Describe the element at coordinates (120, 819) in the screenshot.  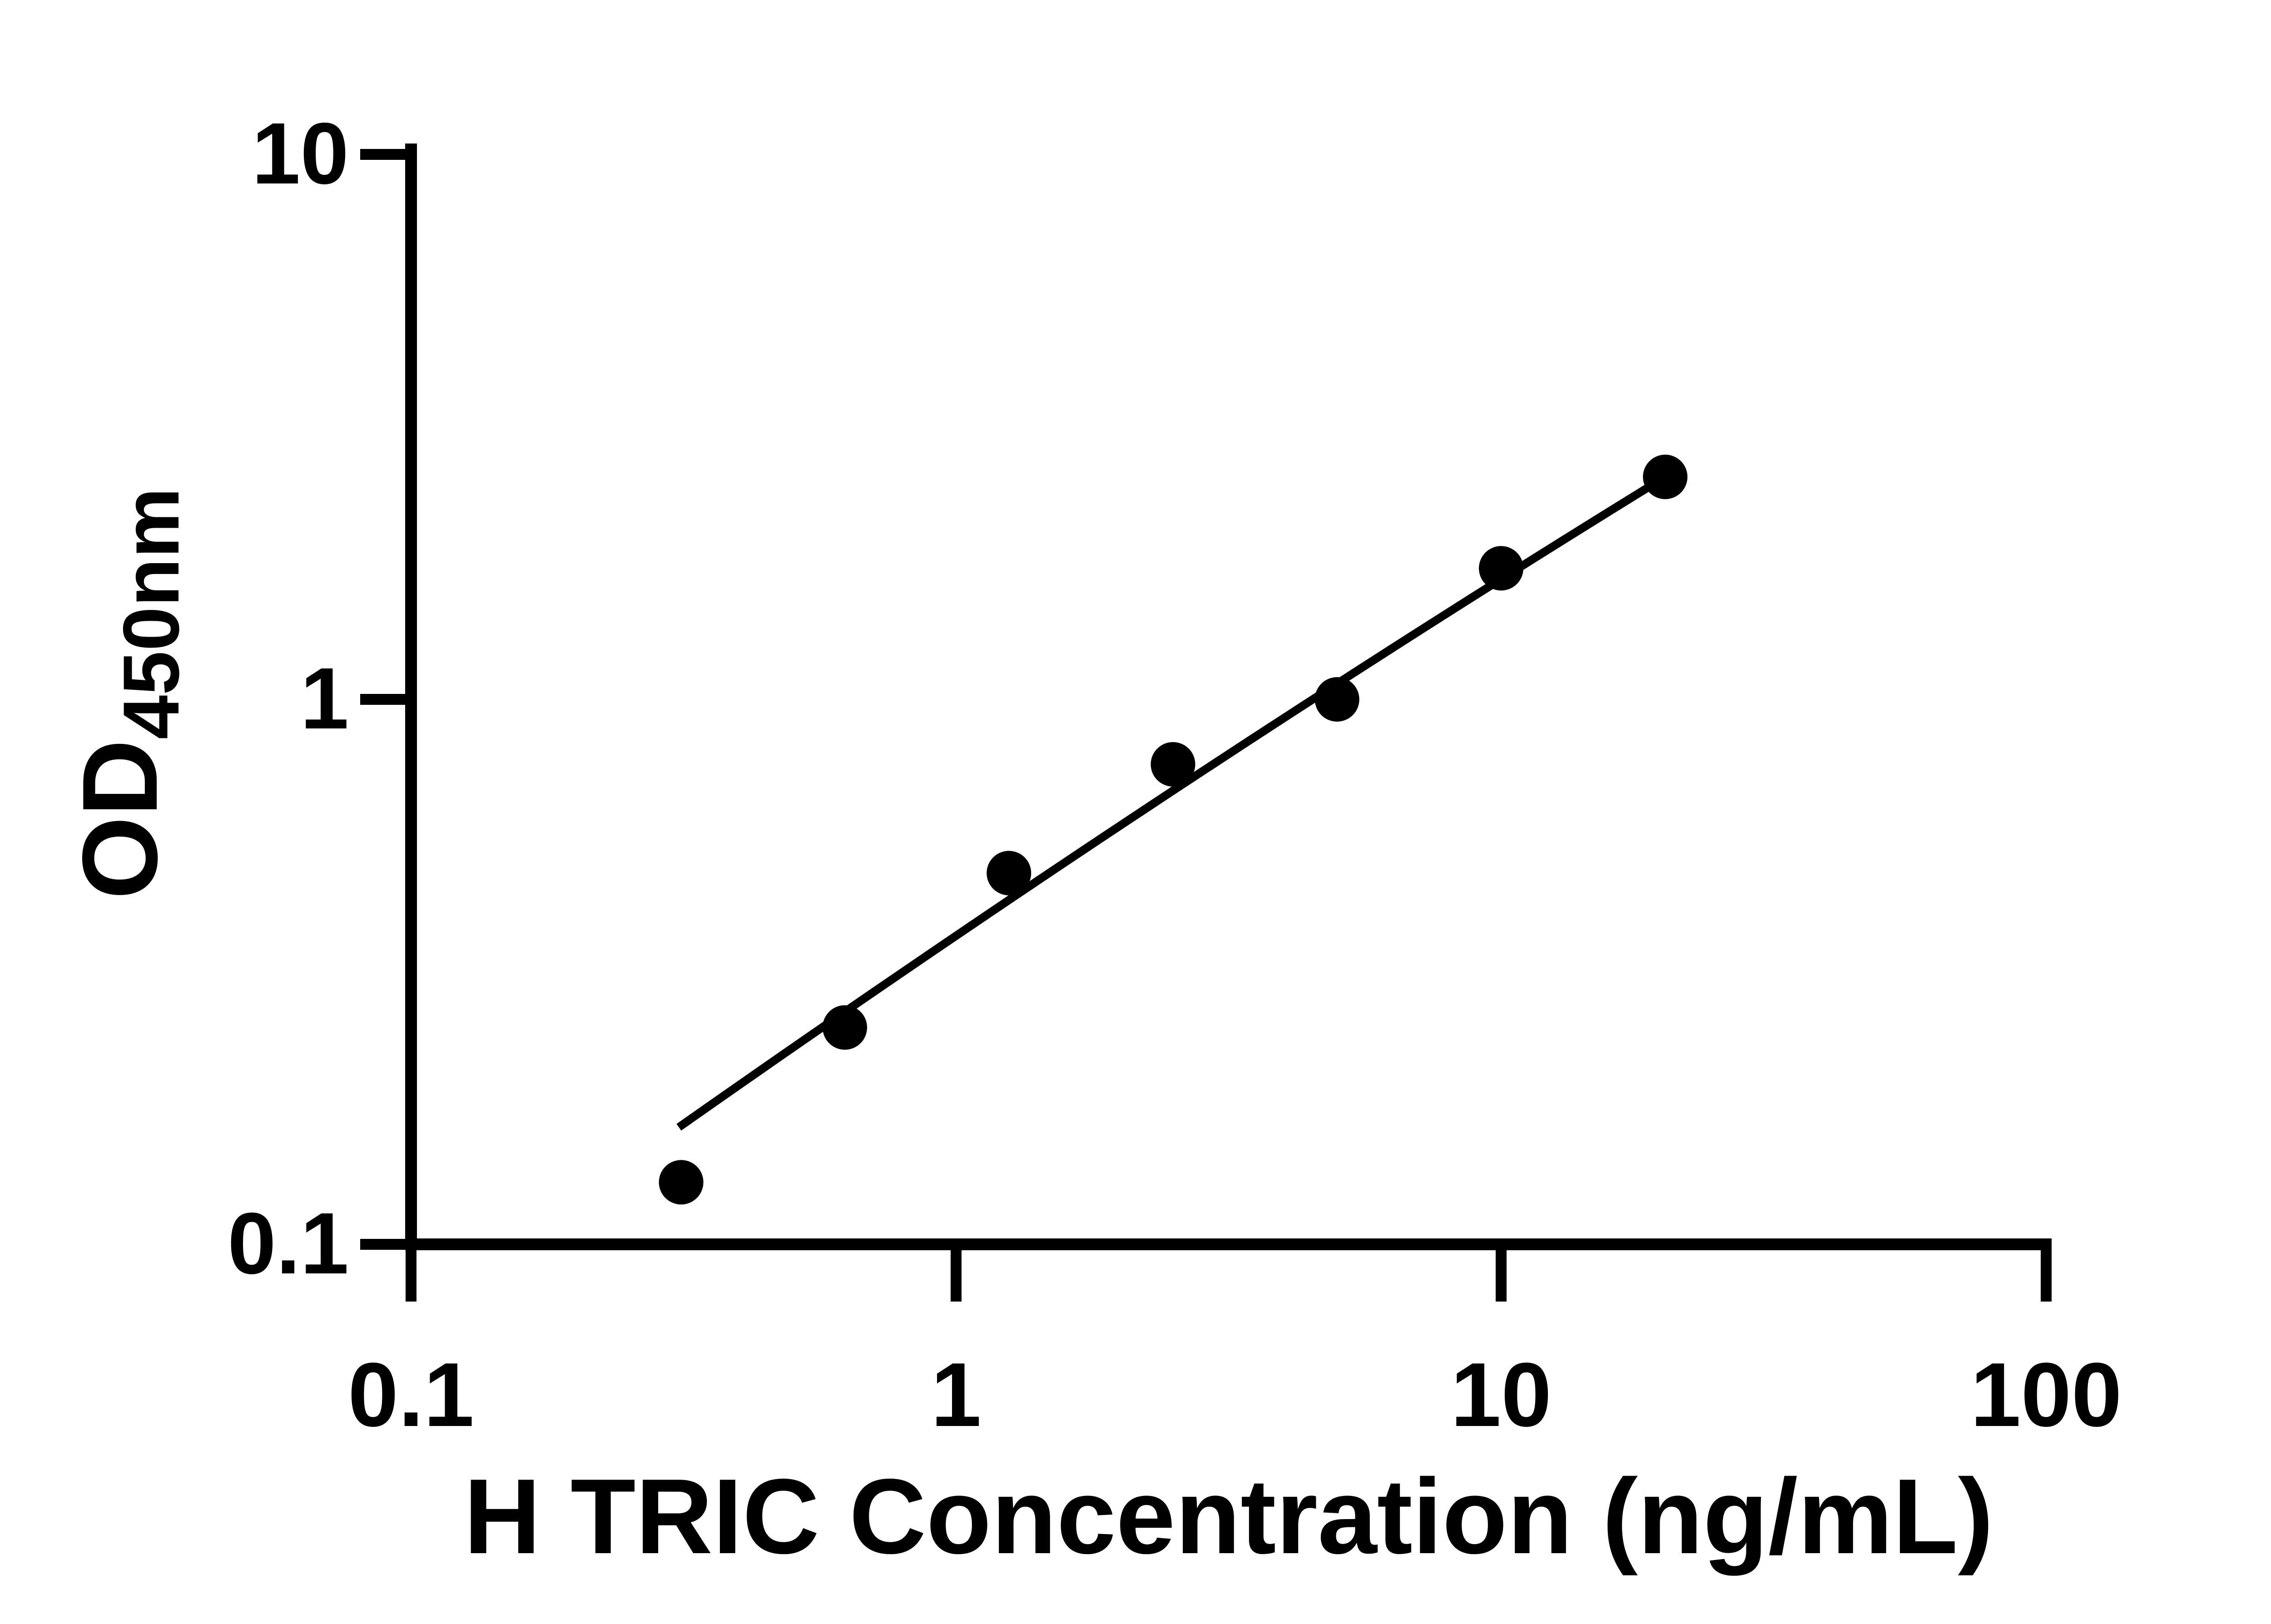
I see `y-axis-title-main: OD` at that location.